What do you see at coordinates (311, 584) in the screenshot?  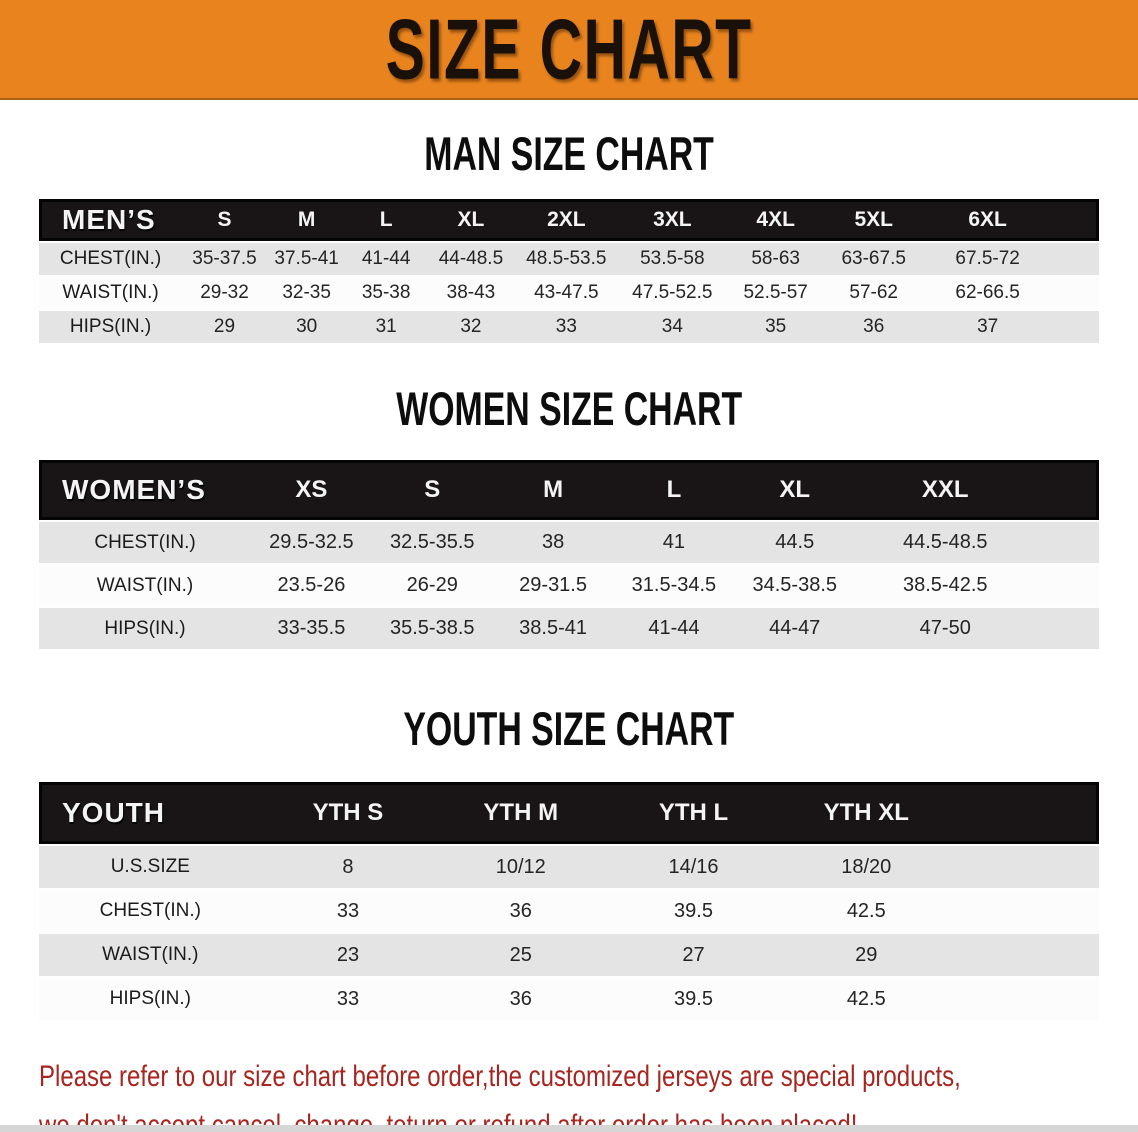 I see `table-cell: 23.5-26` at bounding box center [311, 584].